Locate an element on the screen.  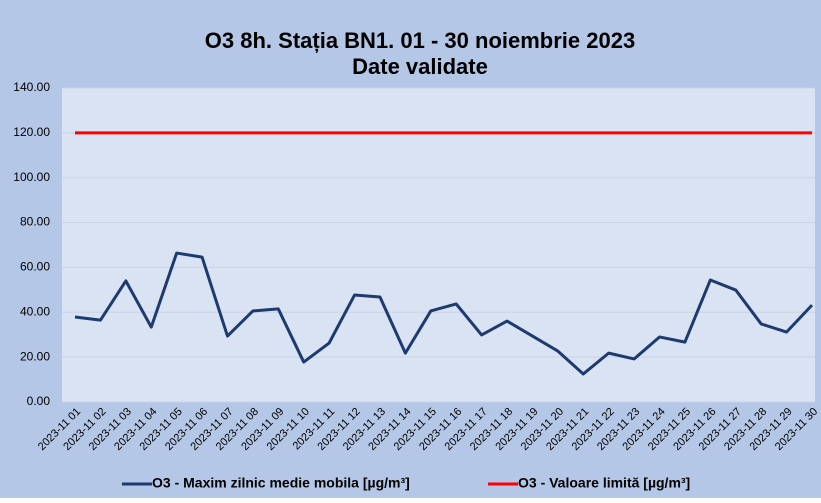
chart-subtitle: Date validate is located at coordinates (420, 66).